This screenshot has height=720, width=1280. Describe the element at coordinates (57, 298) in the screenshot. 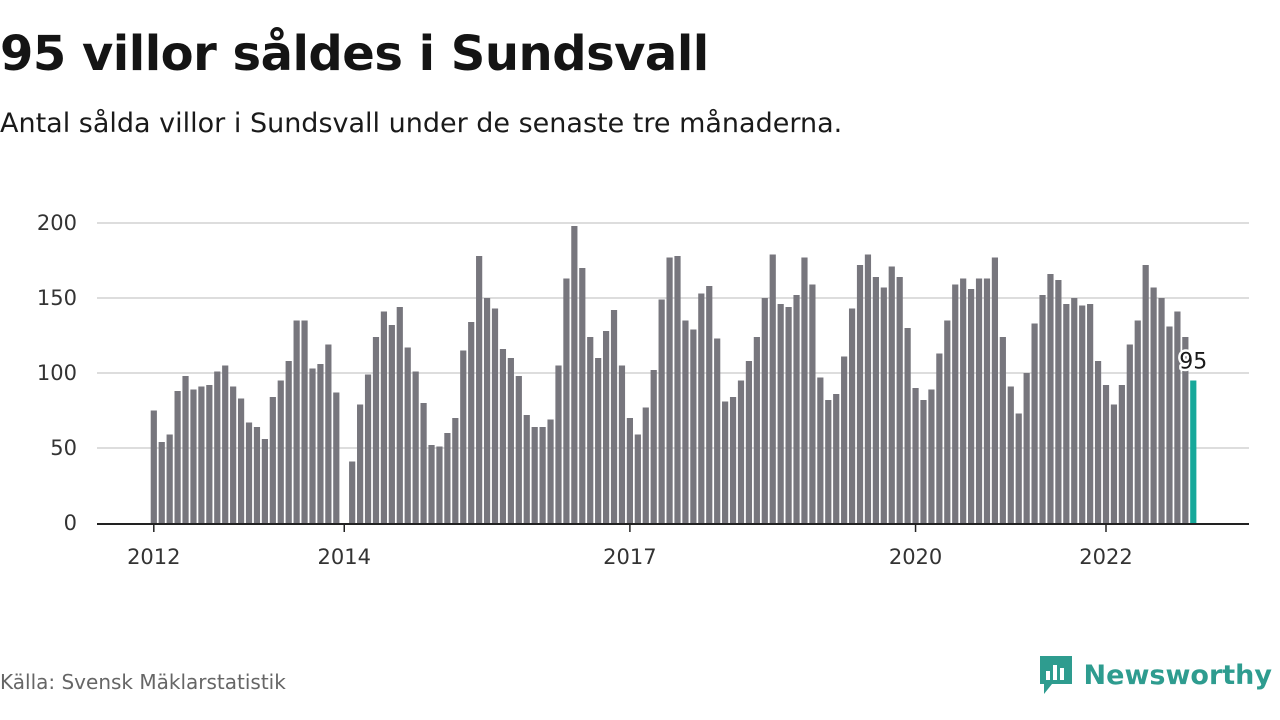

I see `y-tick-label: 150` at that location.